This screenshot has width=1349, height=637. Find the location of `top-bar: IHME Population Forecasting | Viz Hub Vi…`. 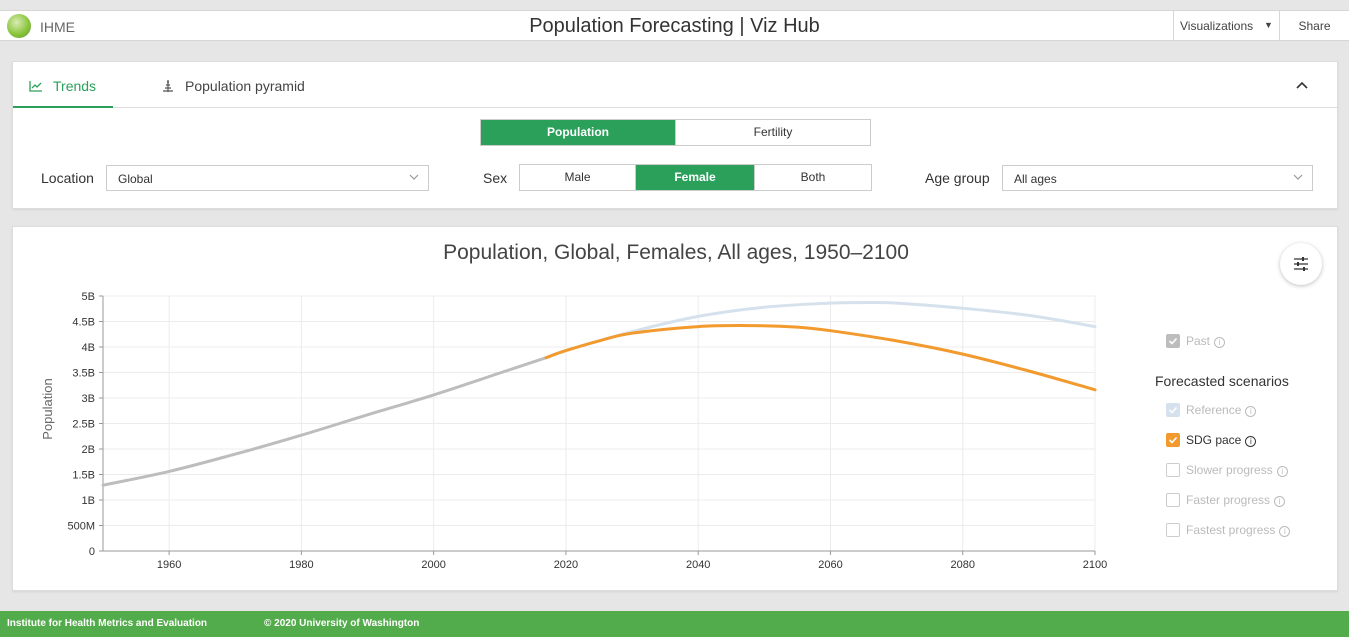

top-bar: IHME Population Forecasting | Viz Hub Vi… is located at coordinates (674, 25).